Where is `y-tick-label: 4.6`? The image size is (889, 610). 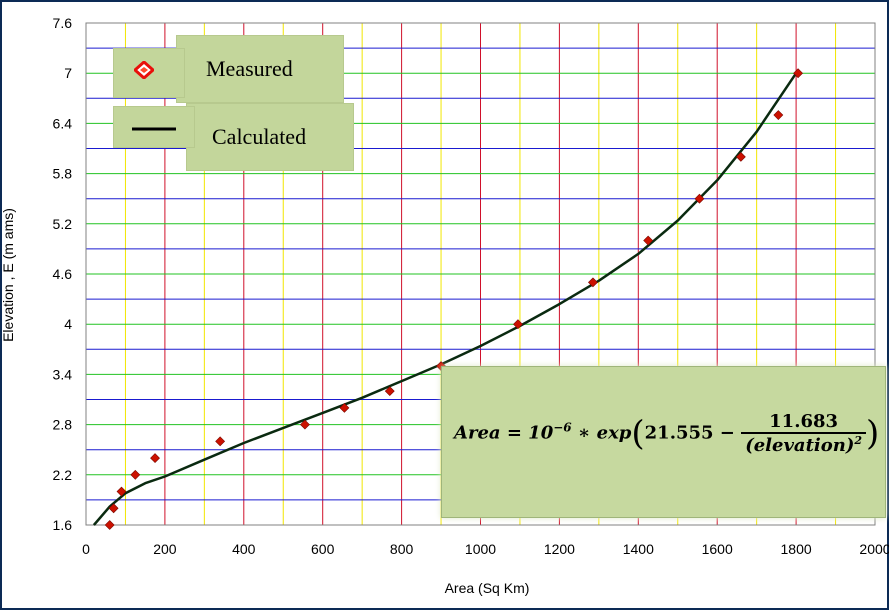
y-tick-label: 4.6 is located at coordinates (63, 274).